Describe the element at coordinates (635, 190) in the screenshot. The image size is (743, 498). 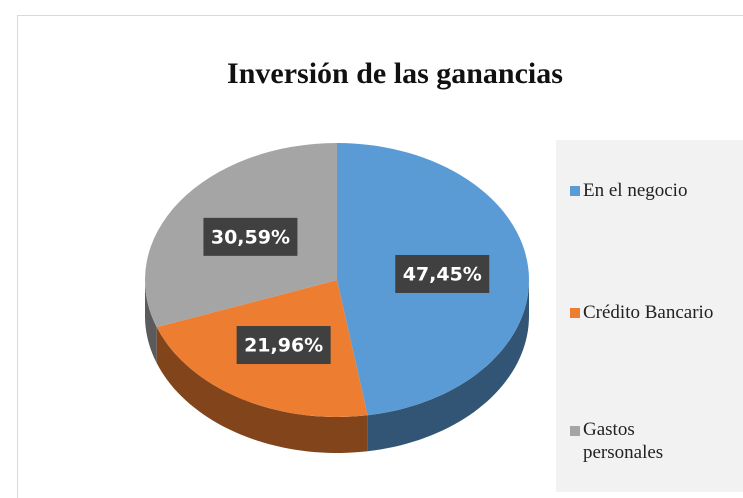
I see `legend-label: En el negocio` at that location.